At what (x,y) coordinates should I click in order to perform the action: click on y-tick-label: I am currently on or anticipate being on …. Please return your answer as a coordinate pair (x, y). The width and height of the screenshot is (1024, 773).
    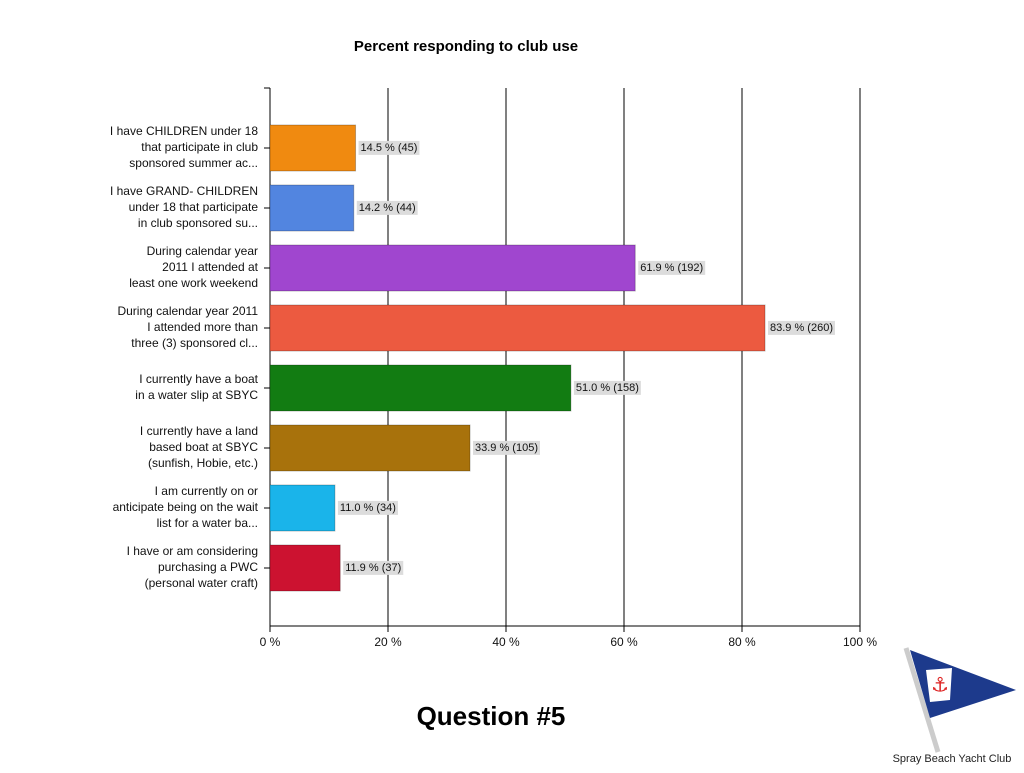
    Looking at the image, I should click on (186, 507).